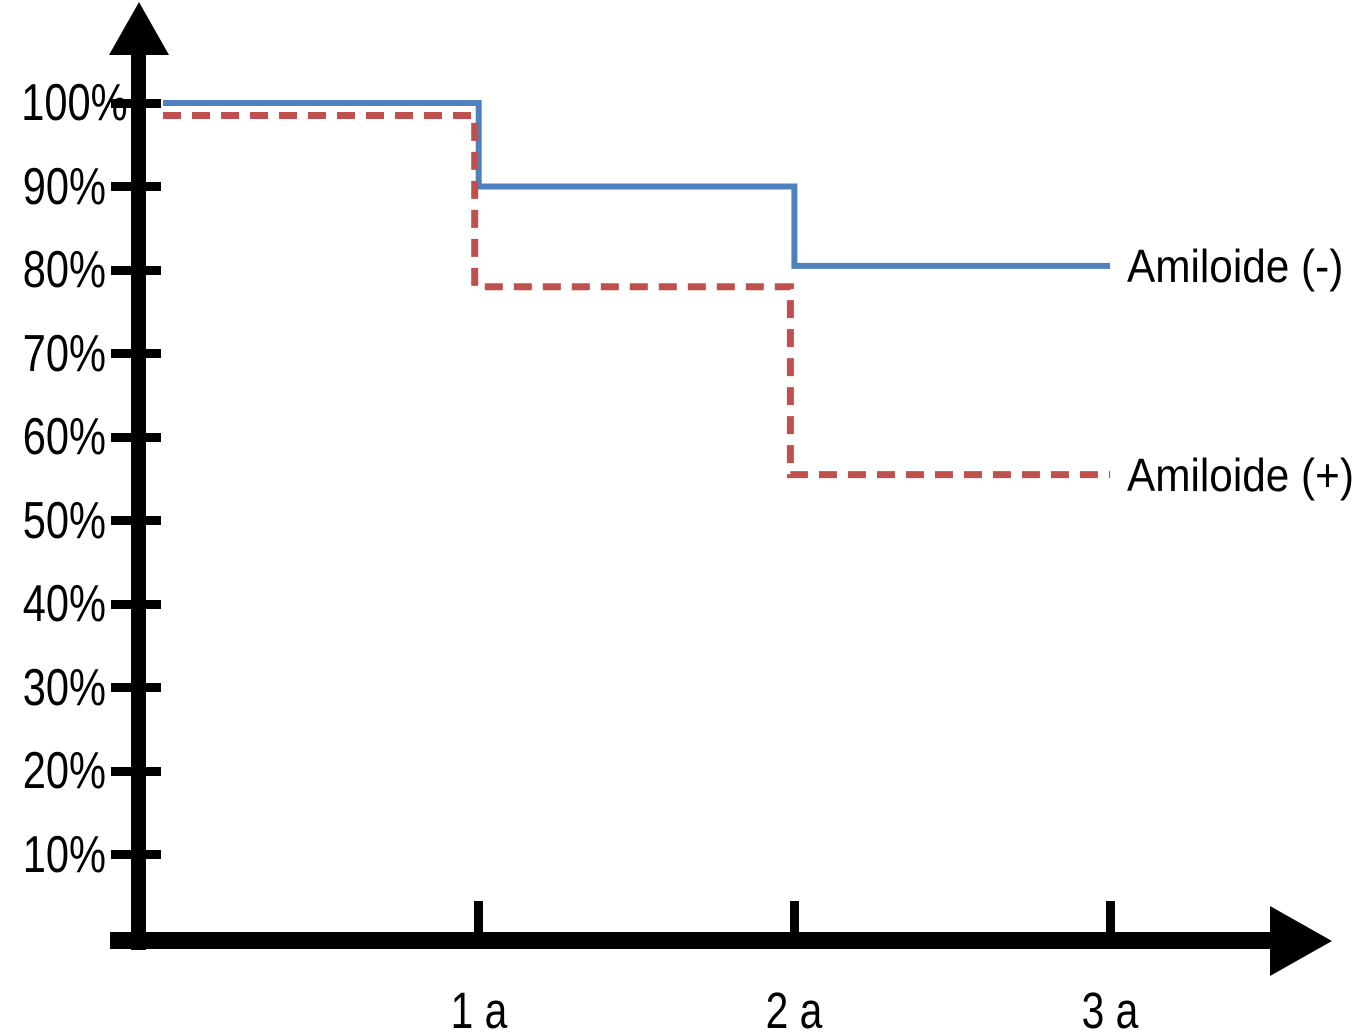 Image resolution: width=1354 pixels, height=1035 pixels. What do you see at coordinates (64, 604) in the screenshot?
I see `y-axis-tick-label: 40%` at bounding box center [64, 604].